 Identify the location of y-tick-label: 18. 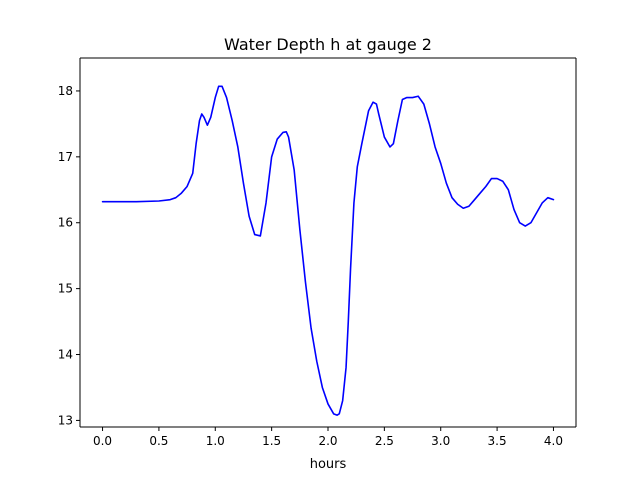
(65, 91).